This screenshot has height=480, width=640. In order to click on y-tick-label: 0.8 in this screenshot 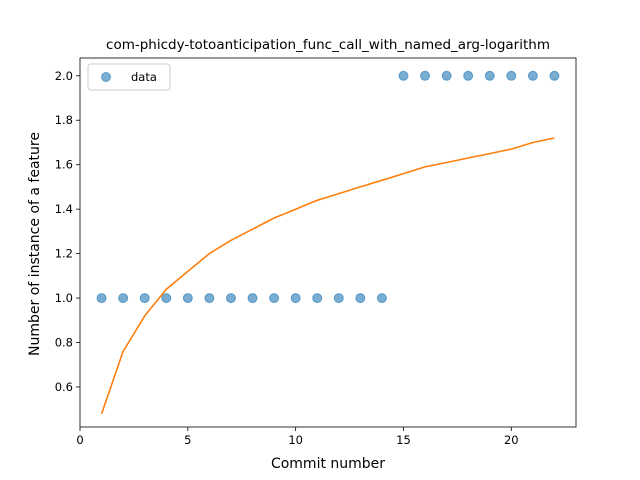, I will do `click(64, 343)`.